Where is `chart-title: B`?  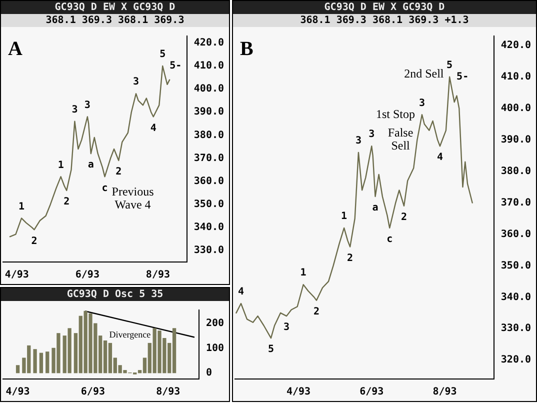
chart-title: B is located at coordinates (247, 49).